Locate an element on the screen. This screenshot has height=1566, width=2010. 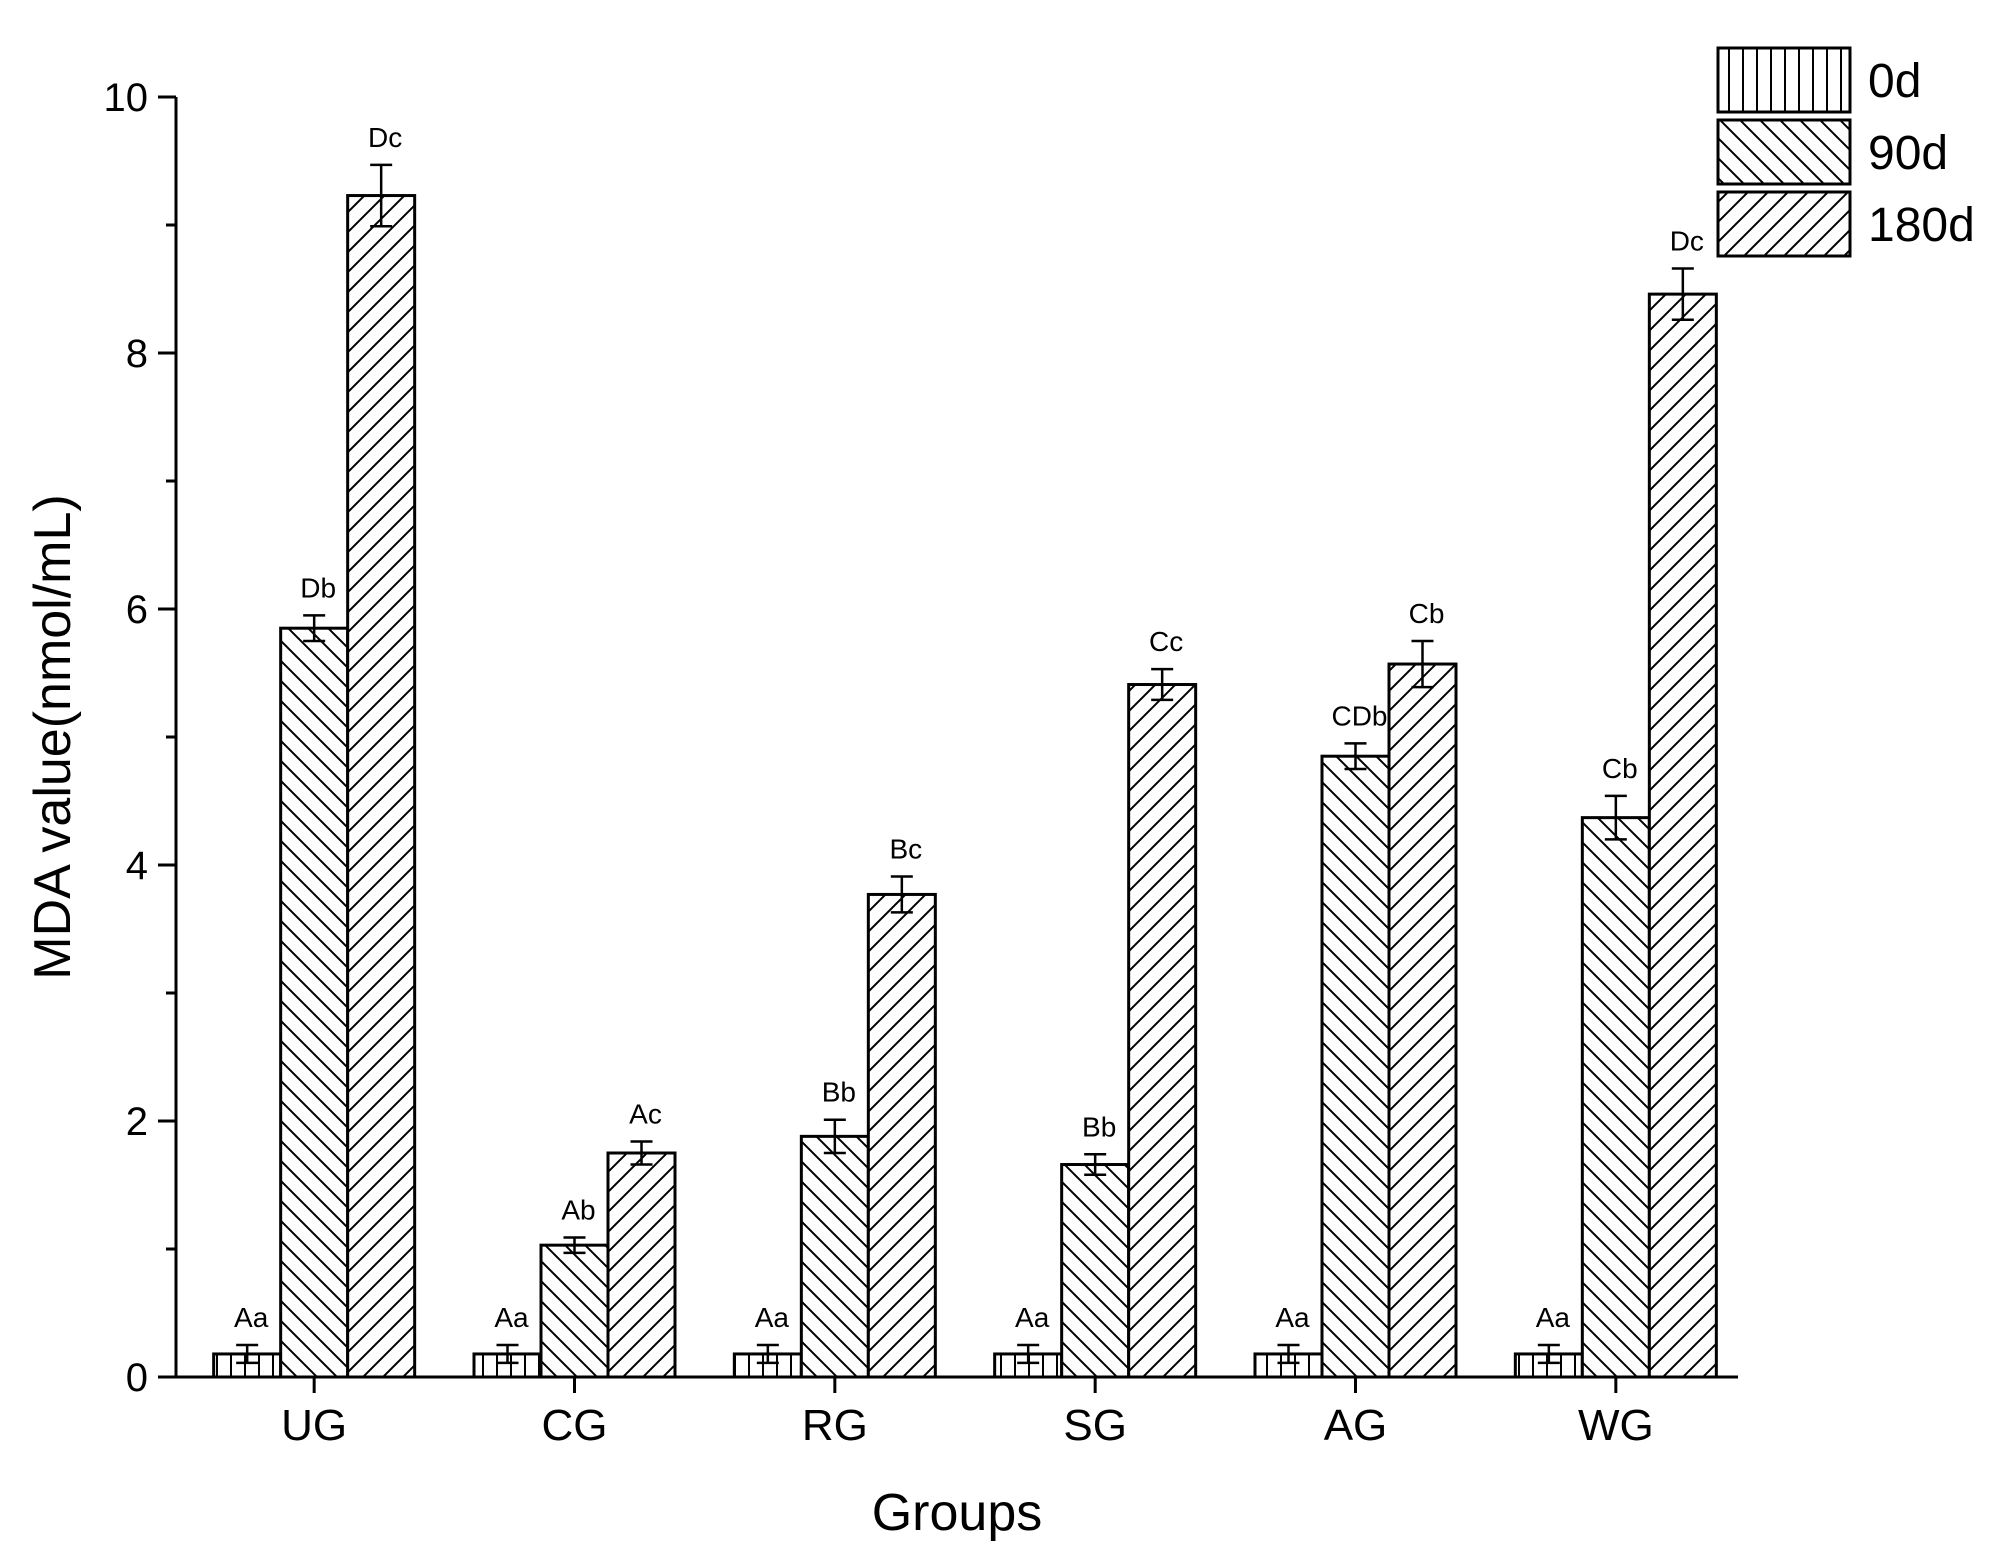
significance-label: Ab is located at coordinates (578, 1209).